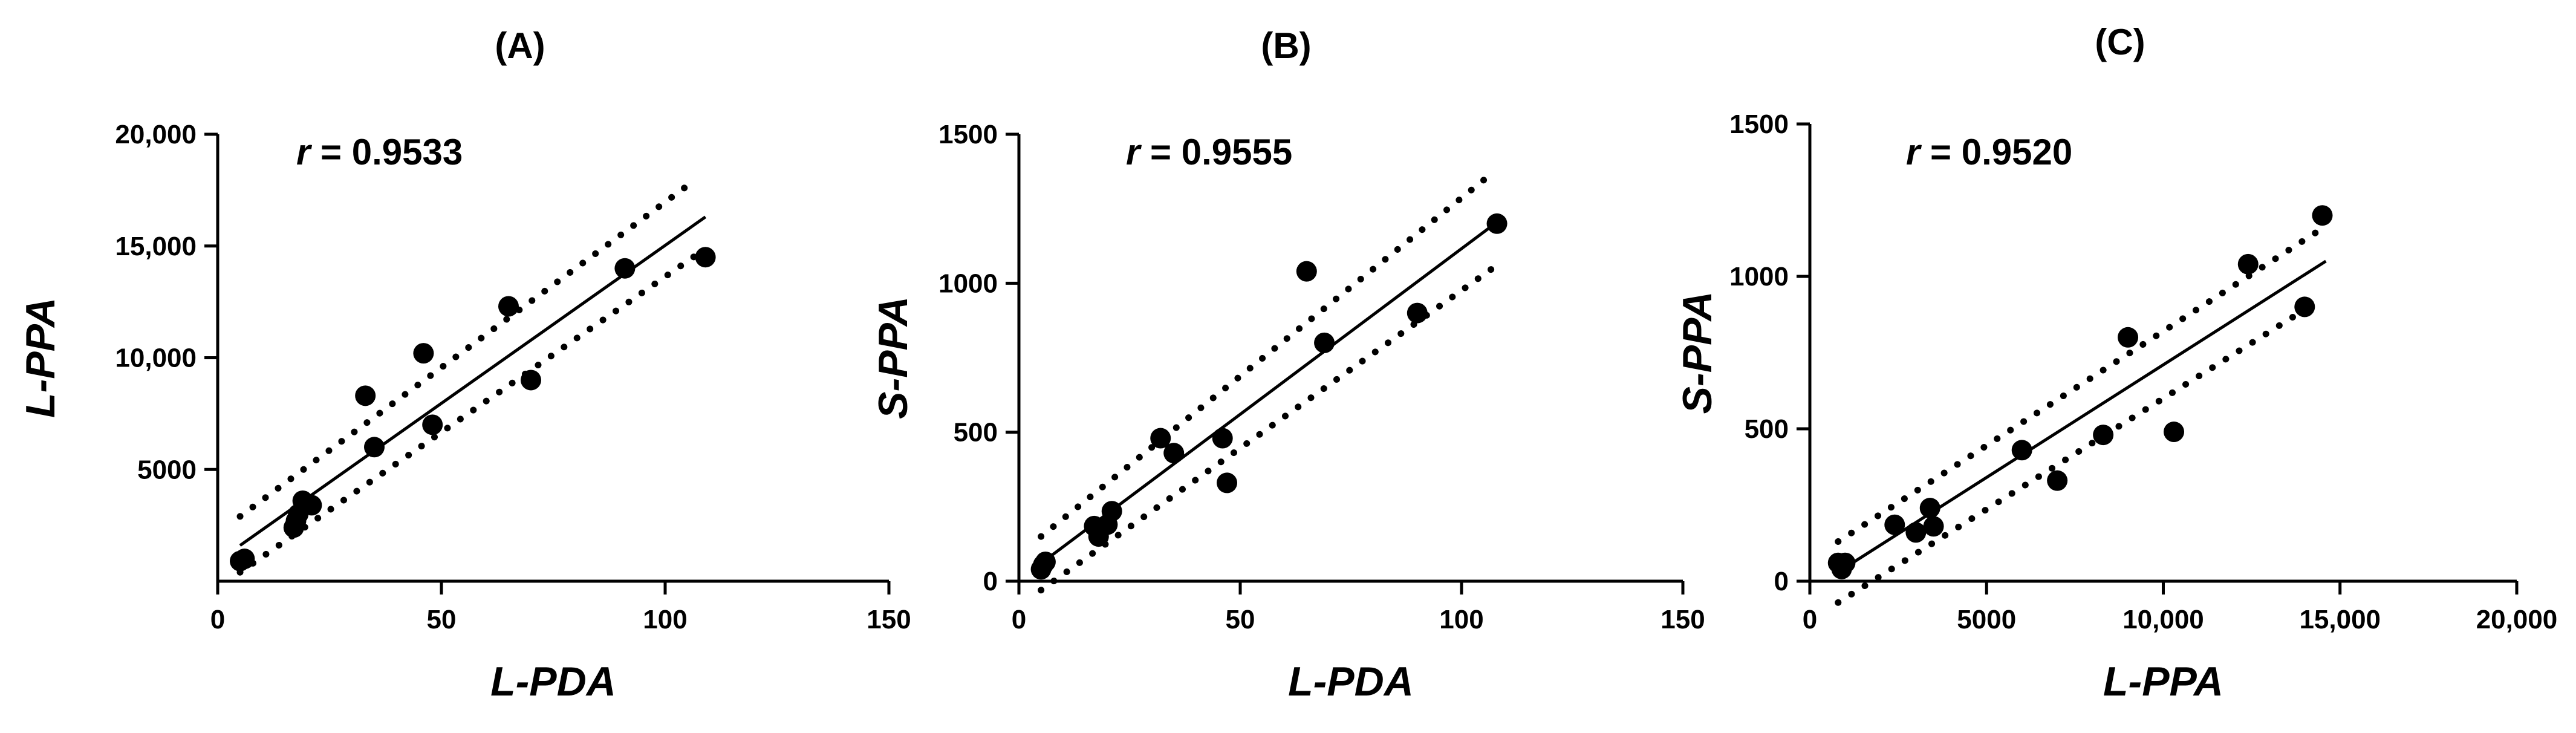 This screenshot has height=733, width=2576. What do you see at coordinates (156, 246) in the screenshot?
I see `y-tick-label: 15,000` at bounding box center [156, 246].